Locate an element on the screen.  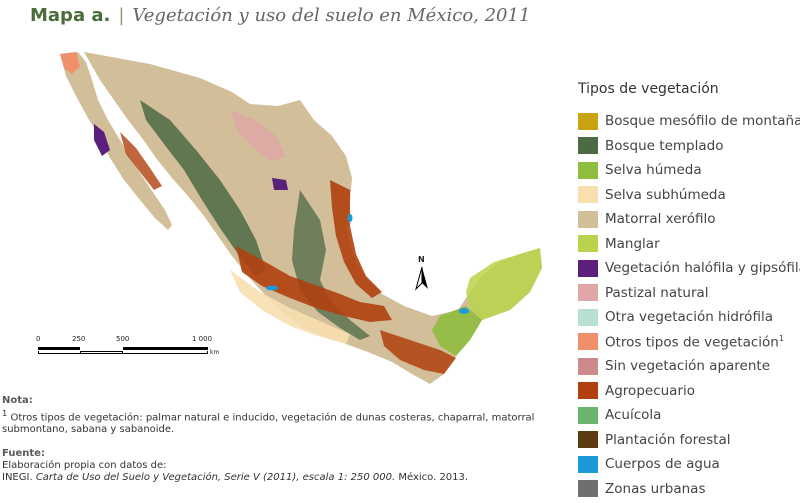
legend-label: Selva húmeda is located at coordinates (653, 170).